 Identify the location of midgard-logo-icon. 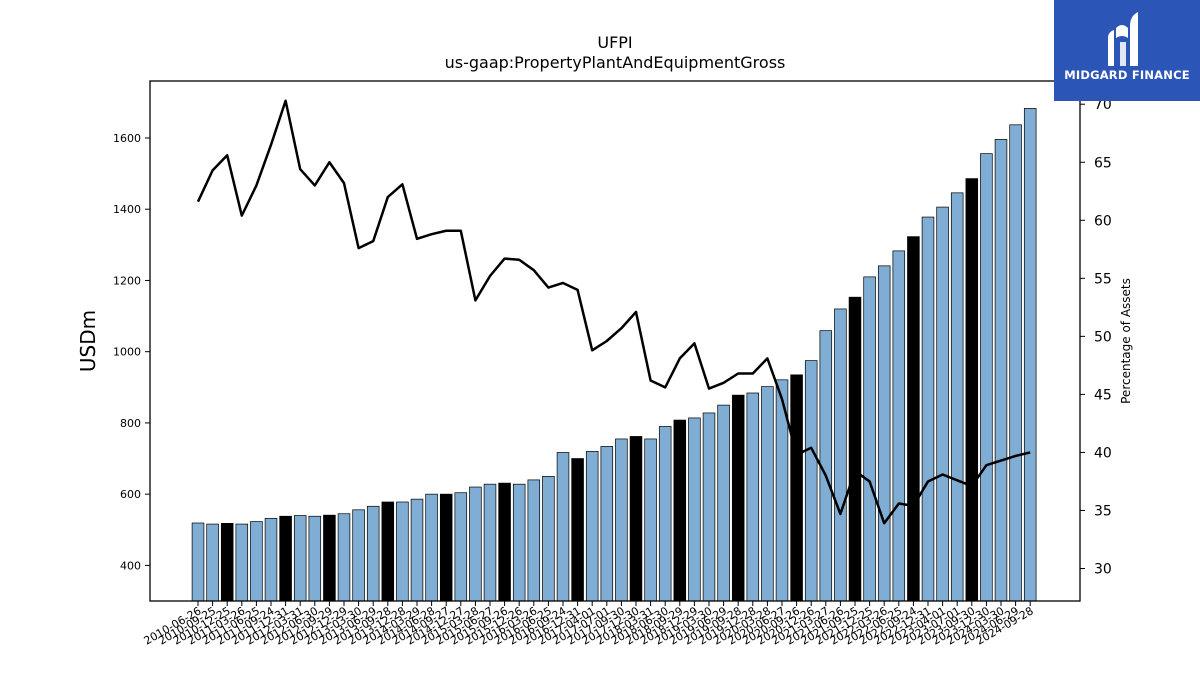
(1123, 39).